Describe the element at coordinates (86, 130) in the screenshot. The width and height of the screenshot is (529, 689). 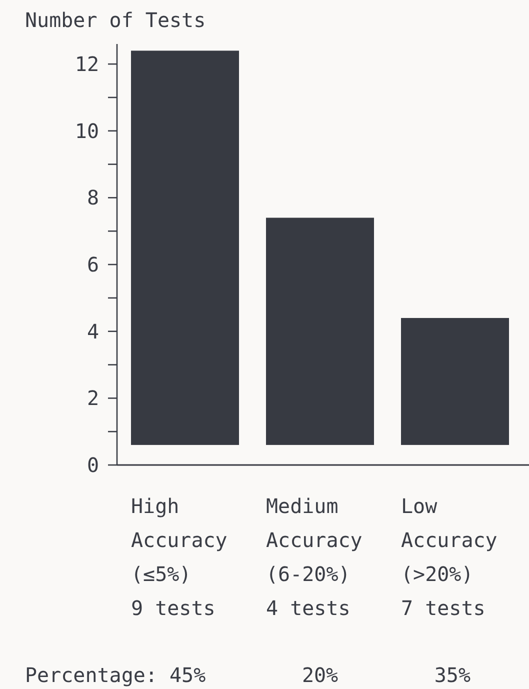
I see `y-tick-label: 10` at that location.